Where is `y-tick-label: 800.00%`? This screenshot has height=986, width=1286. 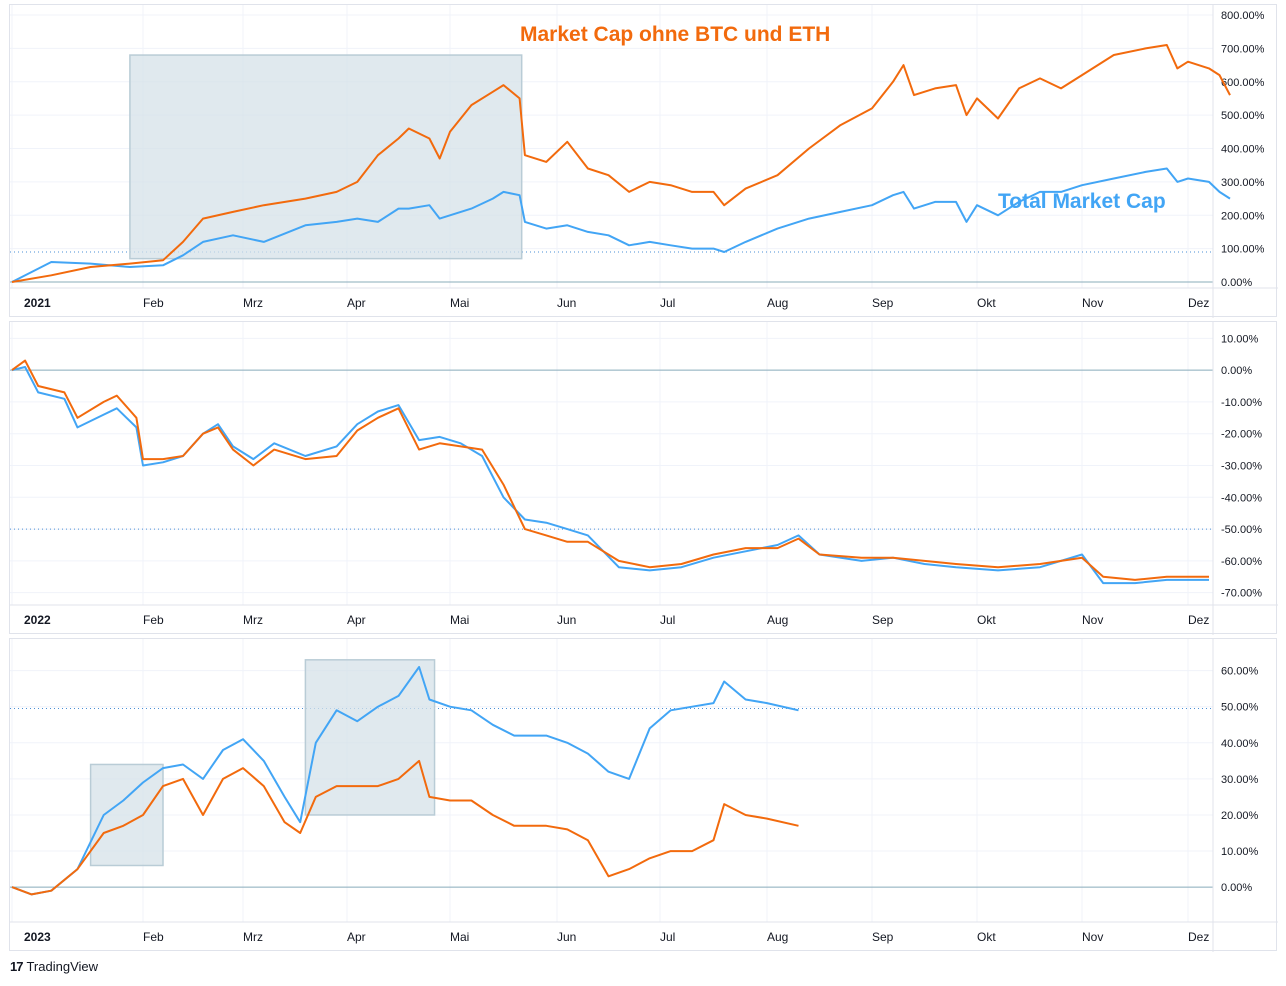 y-tick-label: 800.00% is located at coordinates (1243, 16).